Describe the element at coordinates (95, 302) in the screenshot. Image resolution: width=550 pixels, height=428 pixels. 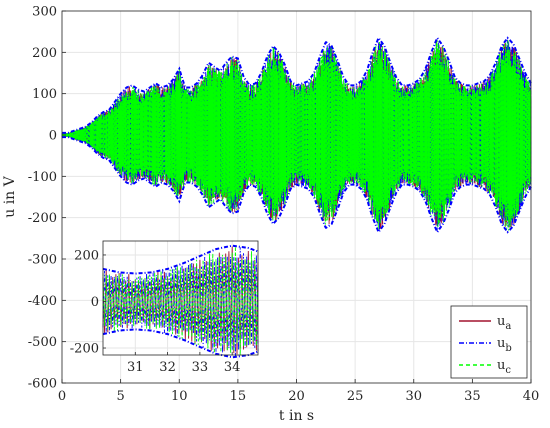
I see `inset-y-tick-label: 0` at that location.